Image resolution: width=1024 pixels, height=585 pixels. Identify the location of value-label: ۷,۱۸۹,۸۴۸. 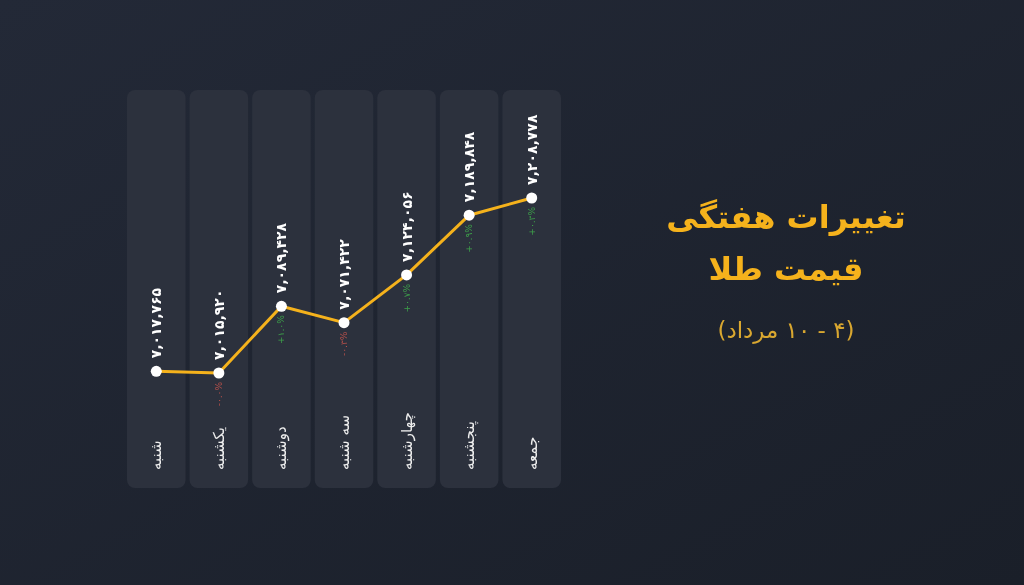
(469, 167).